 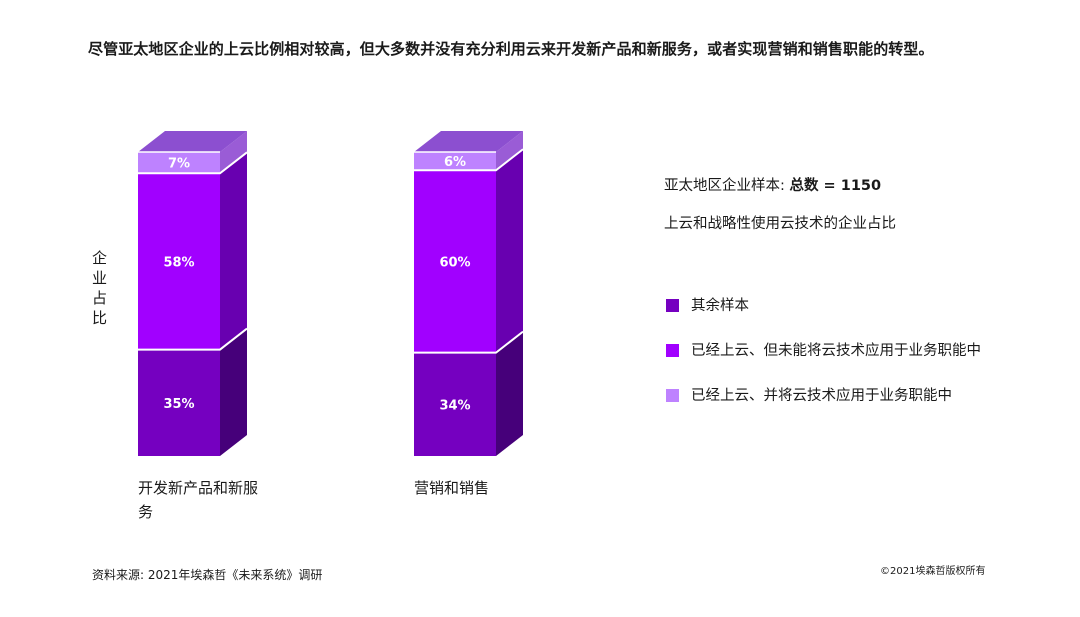 I want to click on legend-label-0: 其余样本, so click(x=720, y=306).